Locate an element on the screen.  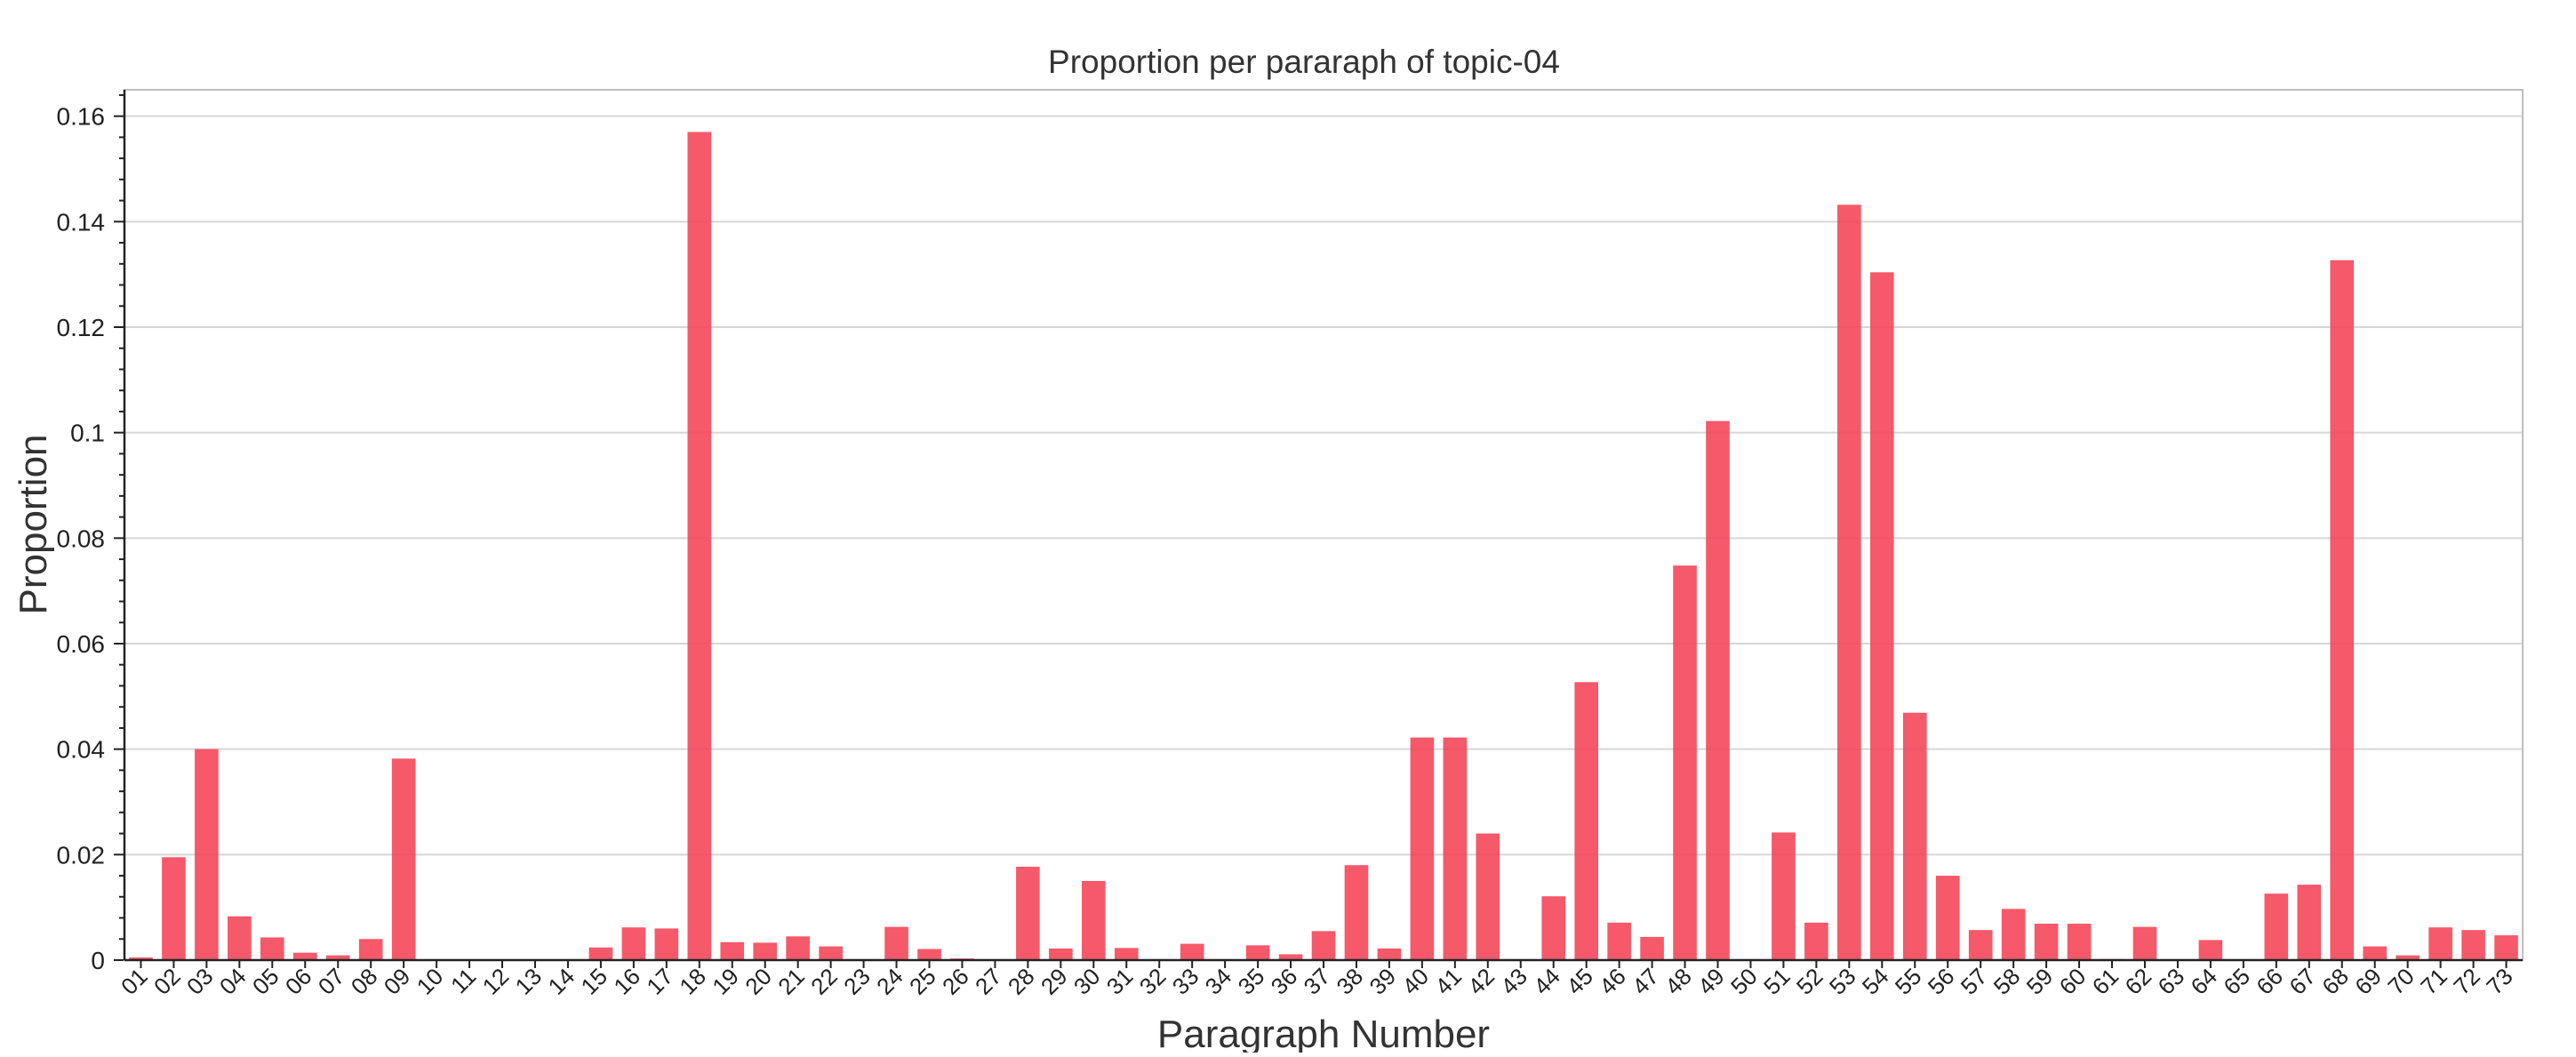
x-axis-label: Paragraph Number is located at coordinates (1323, 1033).